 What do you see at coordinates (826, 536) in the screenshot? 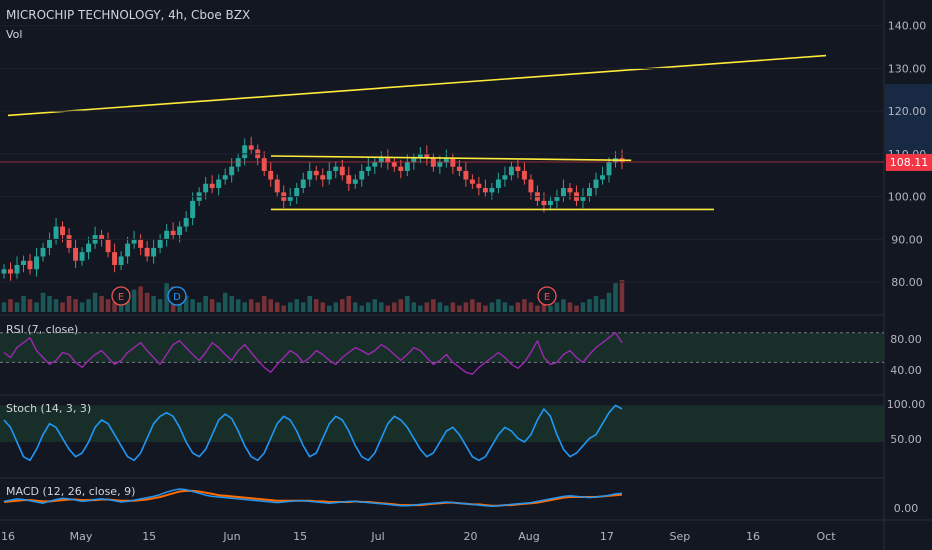
I see `time-tick-label: Oct` at bounding box center [826, 536].